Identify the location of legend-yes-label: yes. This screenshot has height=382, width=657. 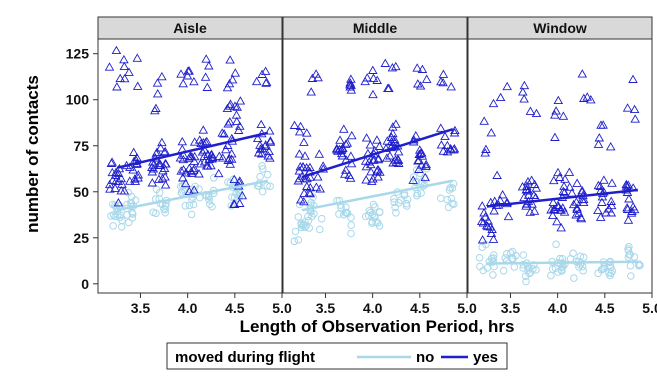
(485, 357).